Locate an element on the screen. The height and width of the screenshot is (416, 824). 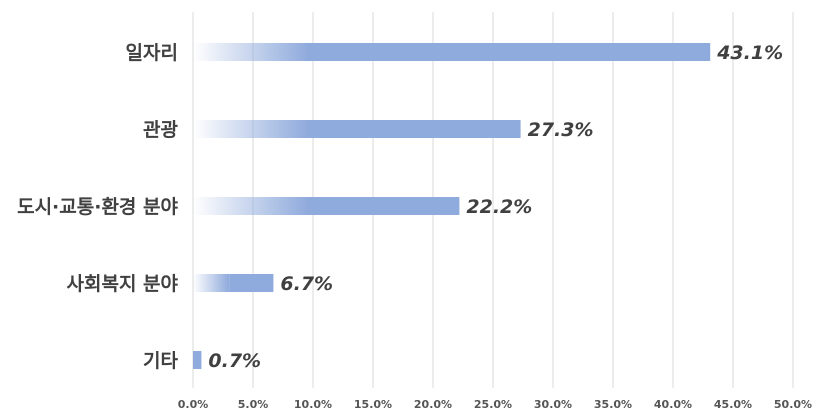
x-tick-label: 20.0% is located at coordinates (433, 404).